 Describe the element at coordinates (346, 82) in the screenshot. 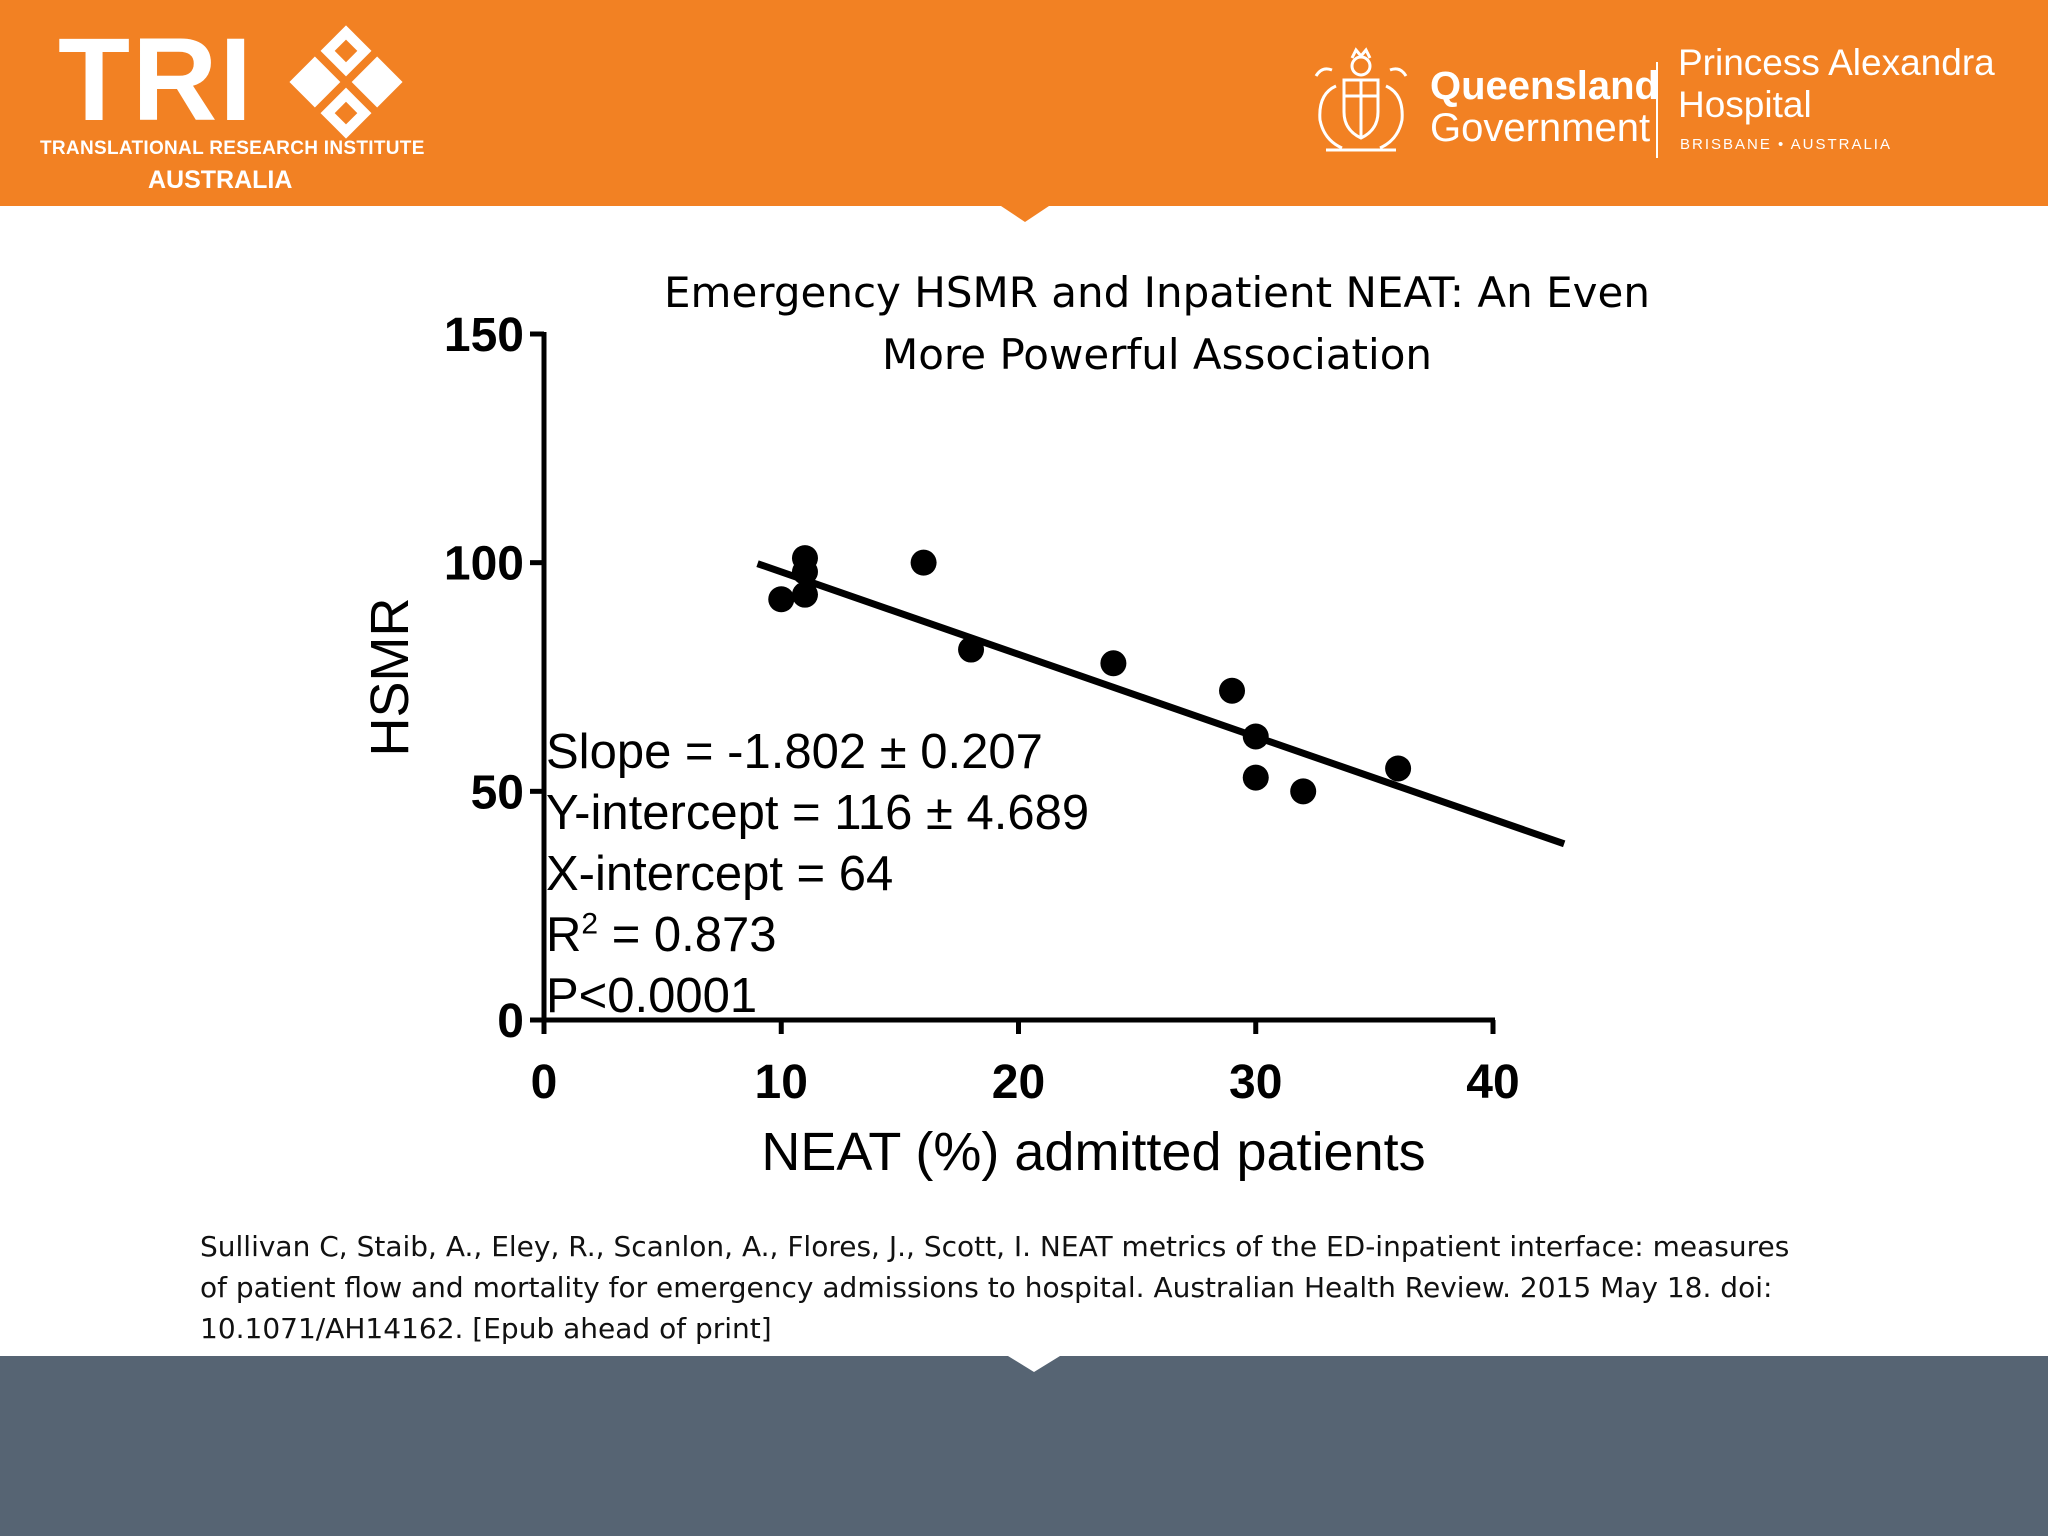

I see `tri-diamond-icon` at that location.